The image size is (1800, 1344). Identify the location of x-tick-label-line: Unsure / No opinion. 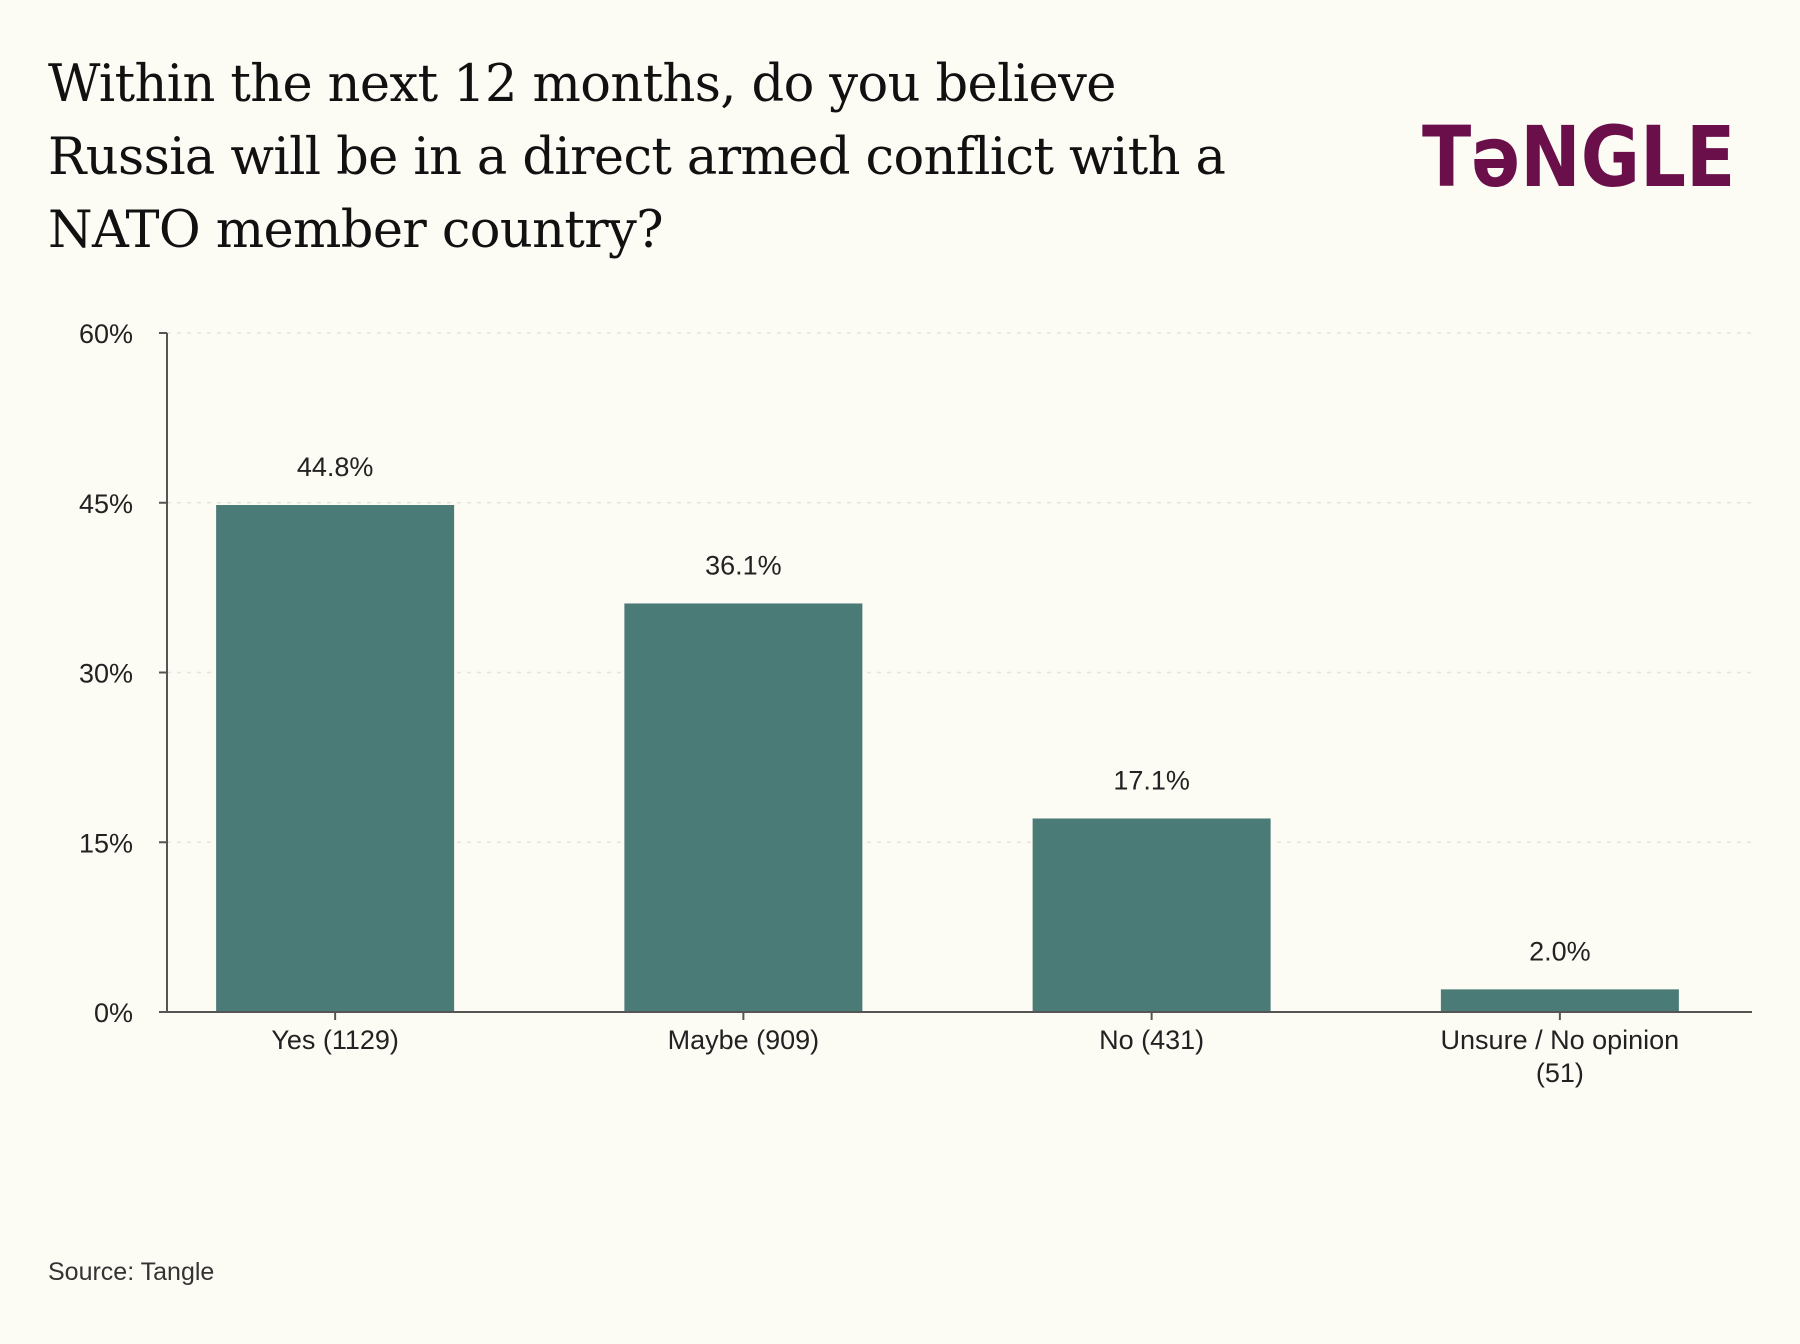
(1560, 1040).